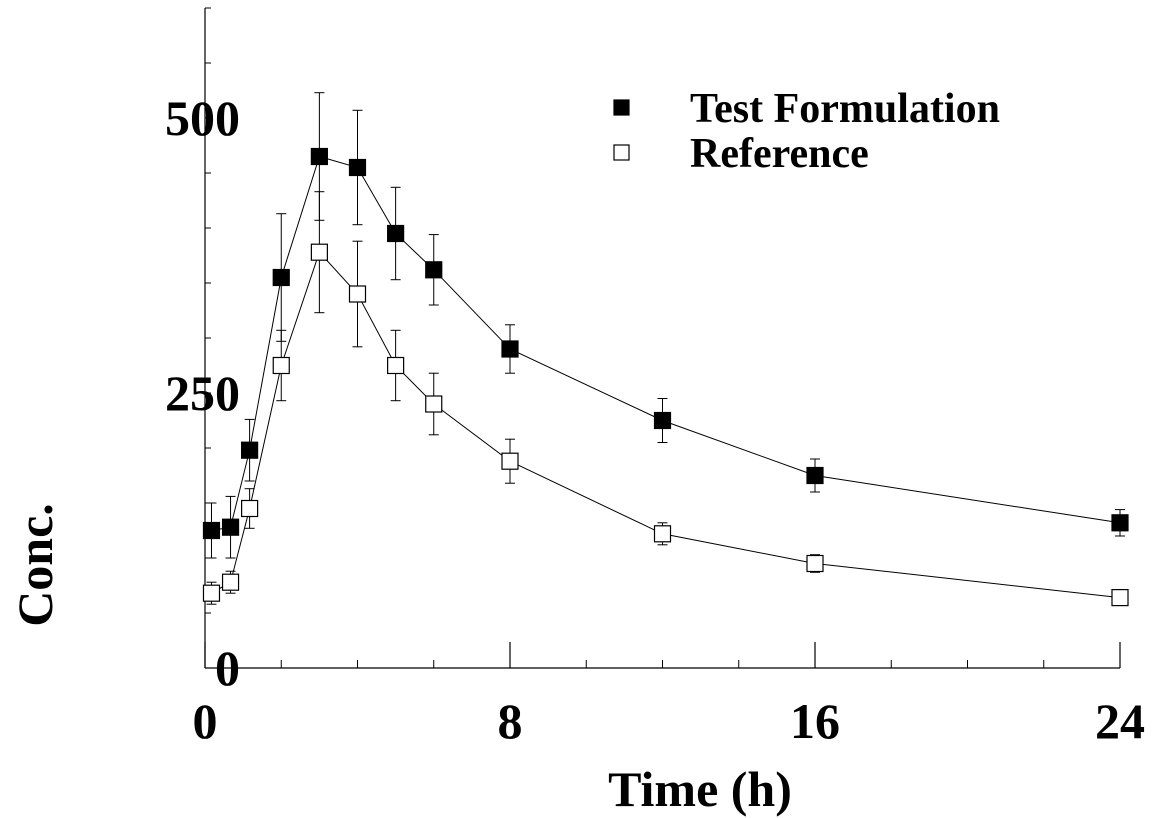 The width and height of the screenshot is (1171, 818). What do you see at coordinates (205, 721) in the screenshot?
I see `x-tick-label: 0` at bounding box center [205, 721].